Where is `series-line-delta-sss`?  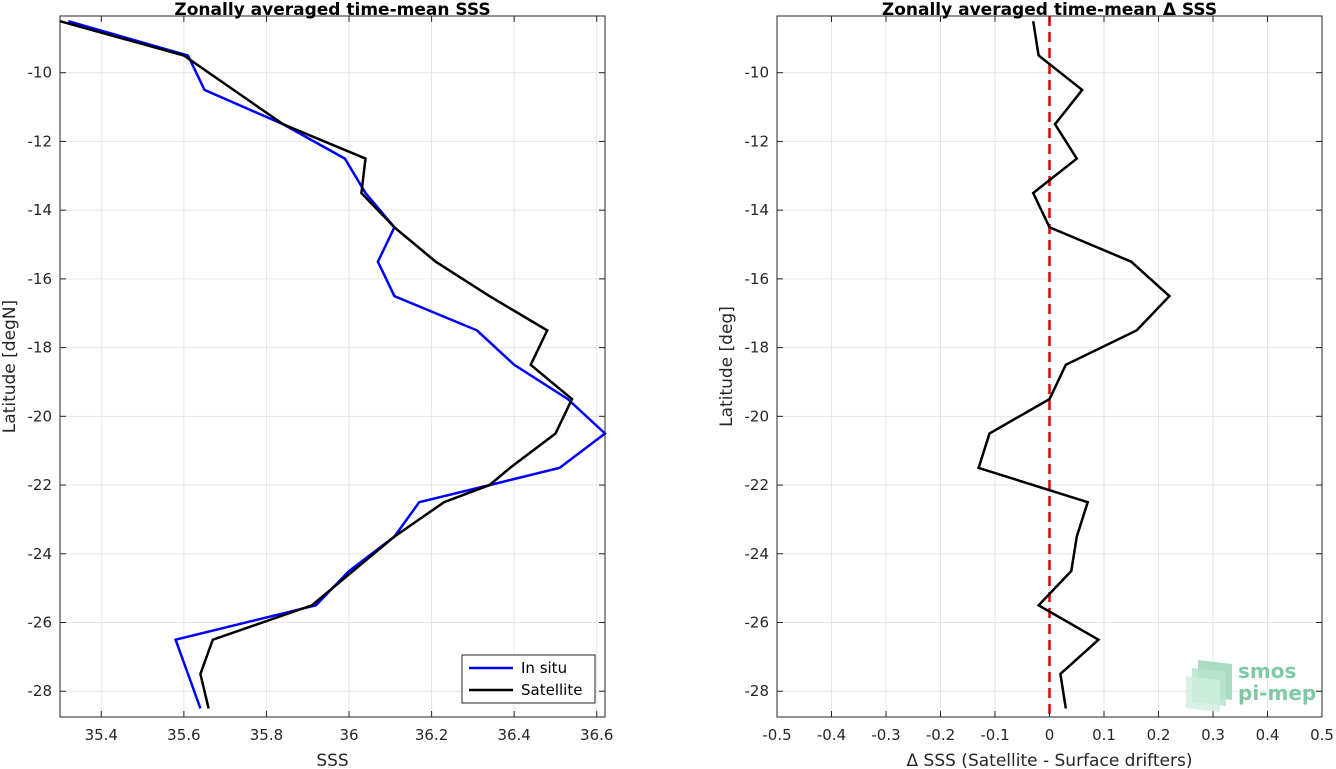
series-line-delta-sss is located at coordinates (1074, 365).